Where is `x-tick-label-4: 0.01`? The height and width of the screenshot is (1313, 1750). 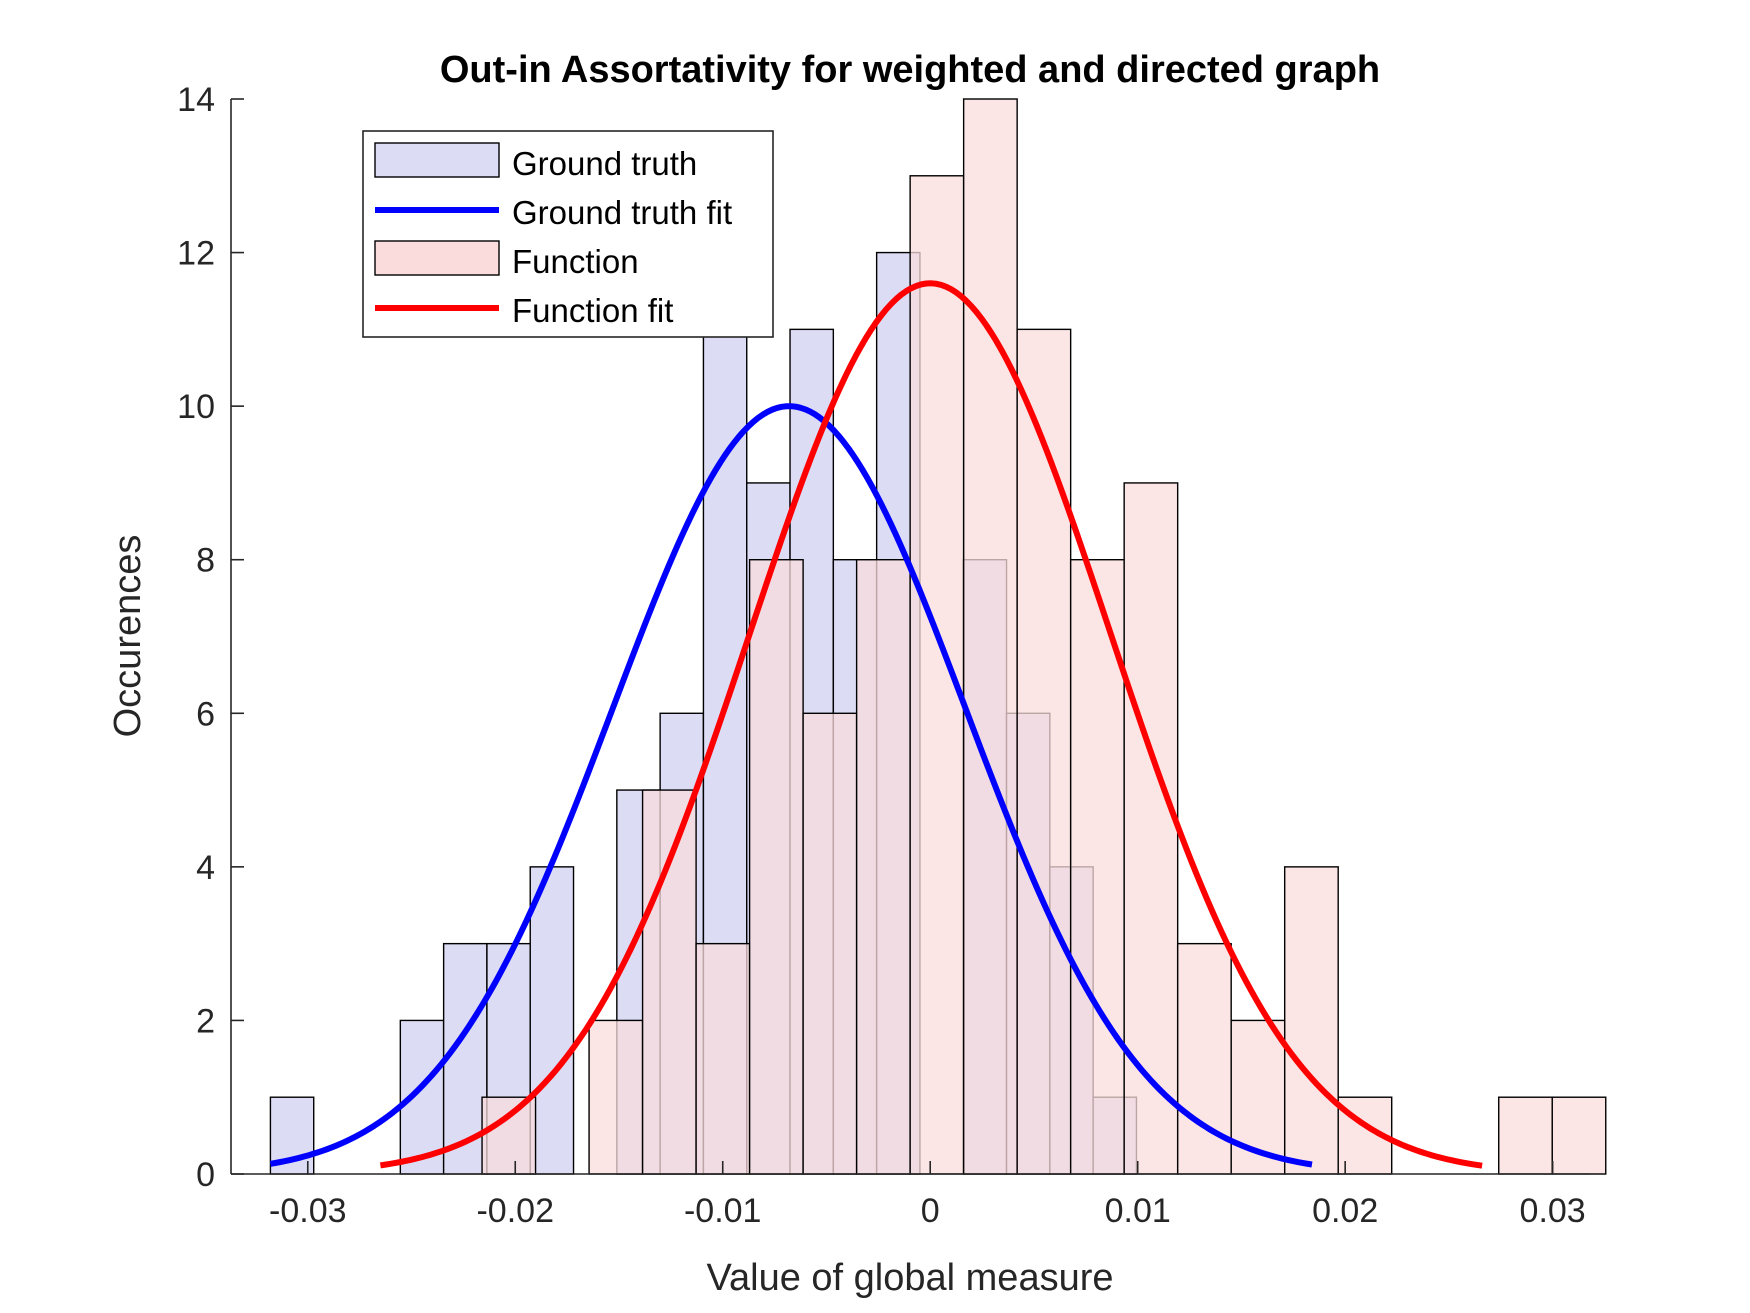
x-tick-label-4: 0.01 is located at coordinates (1138, 1211).